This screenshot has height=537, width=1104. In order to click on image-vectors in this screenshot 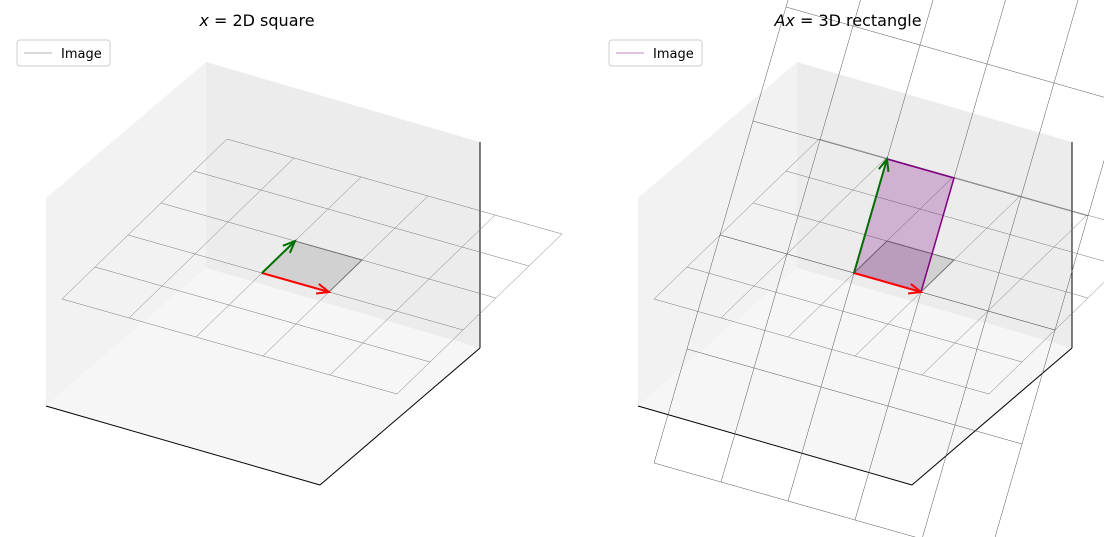, I will do `click(888, 225)`.